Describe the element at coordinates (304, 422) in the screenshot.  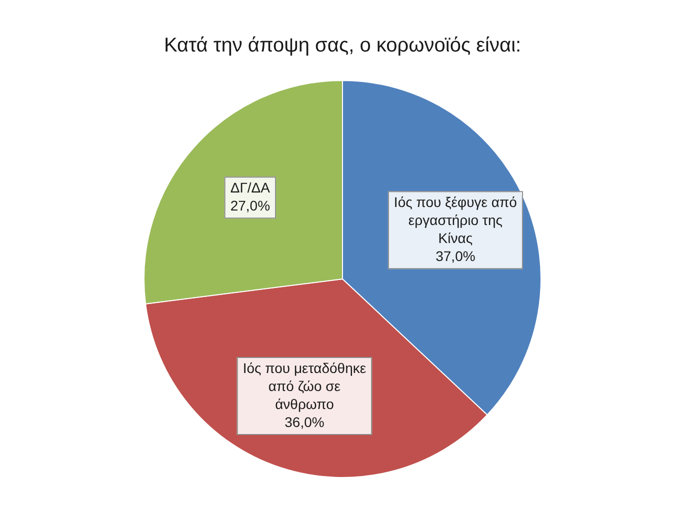
I see `data-label: 36,0%` at that location.